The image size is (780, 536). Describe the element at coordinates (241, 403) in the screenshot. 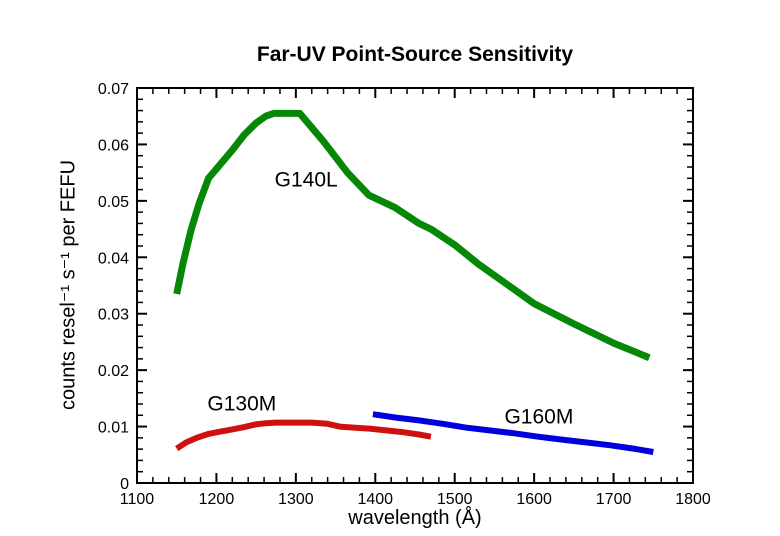

I see `series-label-G130M: G130M` at that location.